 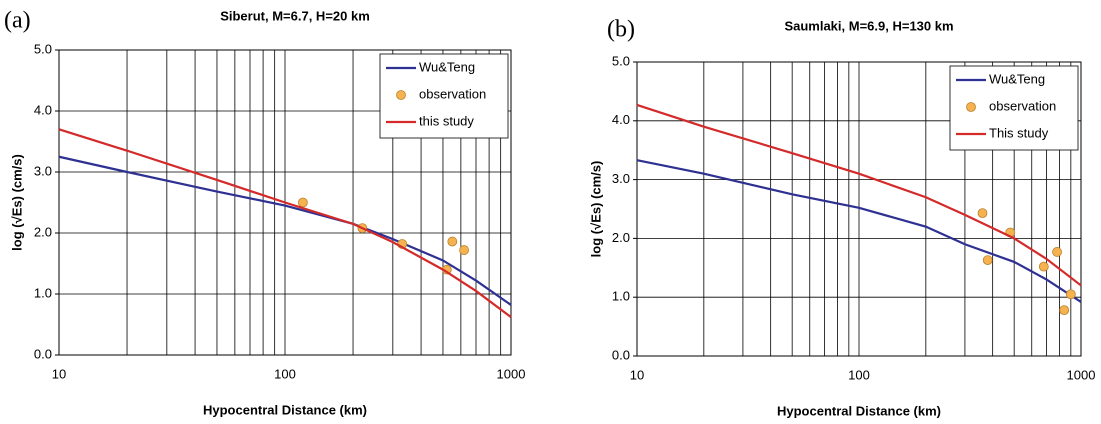 I want to click on legend-label: This study, so click(x=1019, y=132).